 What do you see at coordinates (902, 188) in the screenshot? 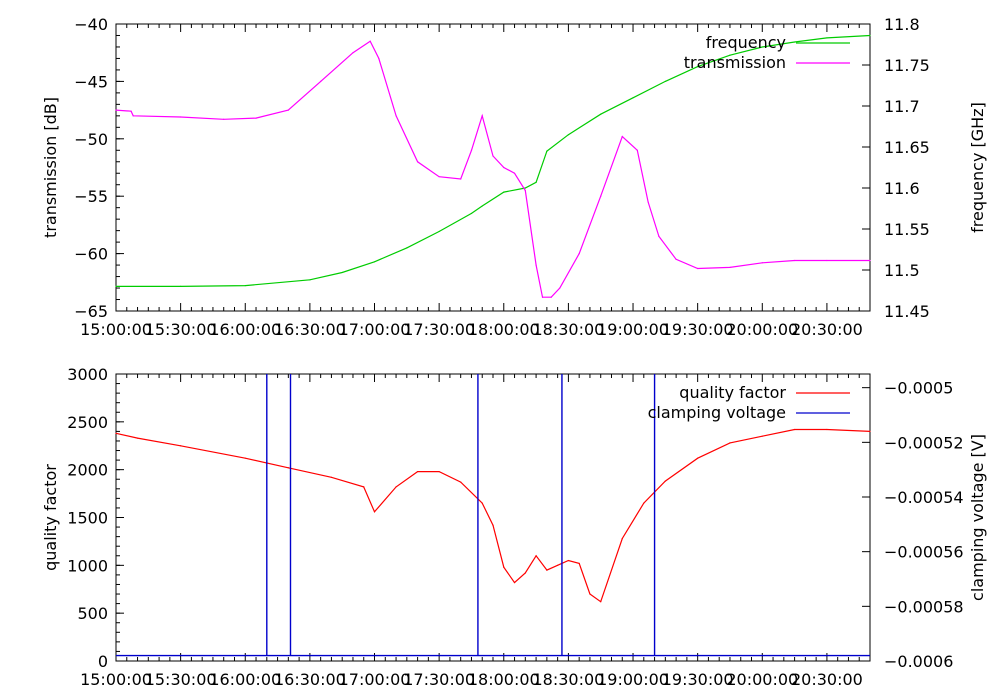
I see `y2-tick-label: 11.6` at bounding box center [902, 188].